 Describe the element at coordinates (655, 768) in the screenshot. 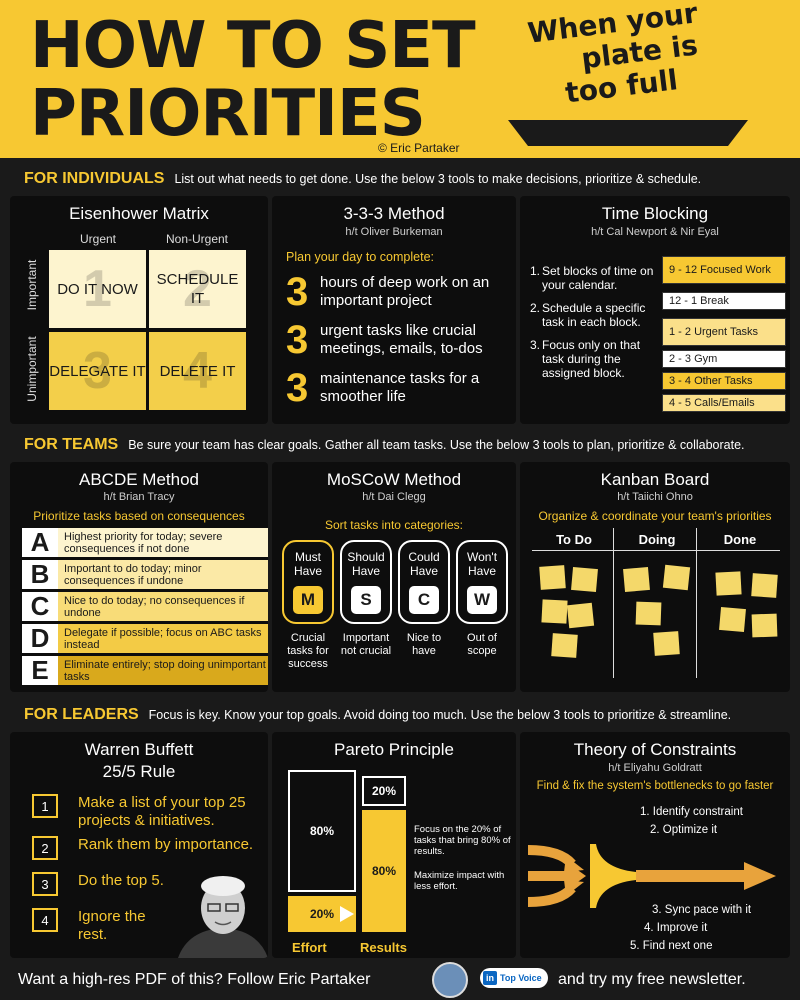

I see `panel-credit: h/t Eliyahu Goldratt` at that location.